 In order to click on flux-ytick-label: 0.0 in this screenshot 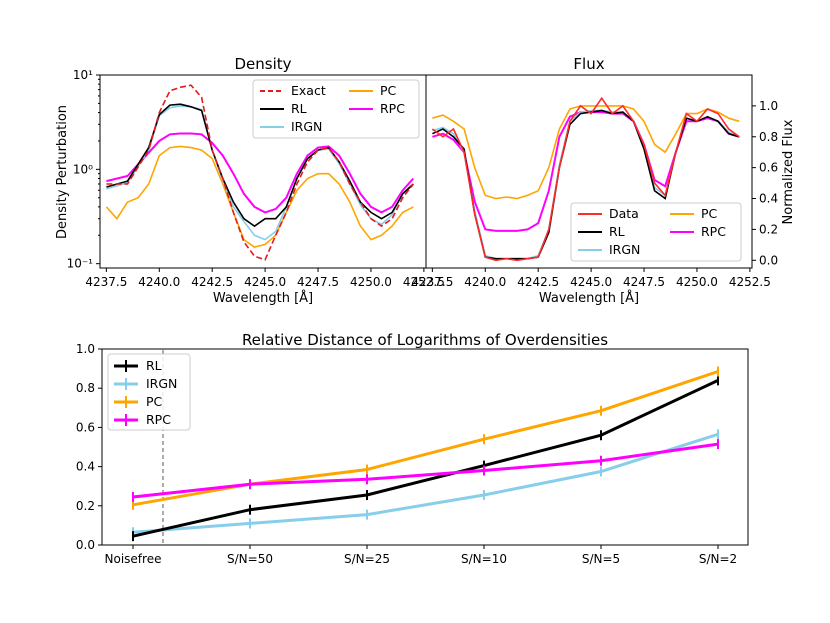, I will do `click(768, 260)`.